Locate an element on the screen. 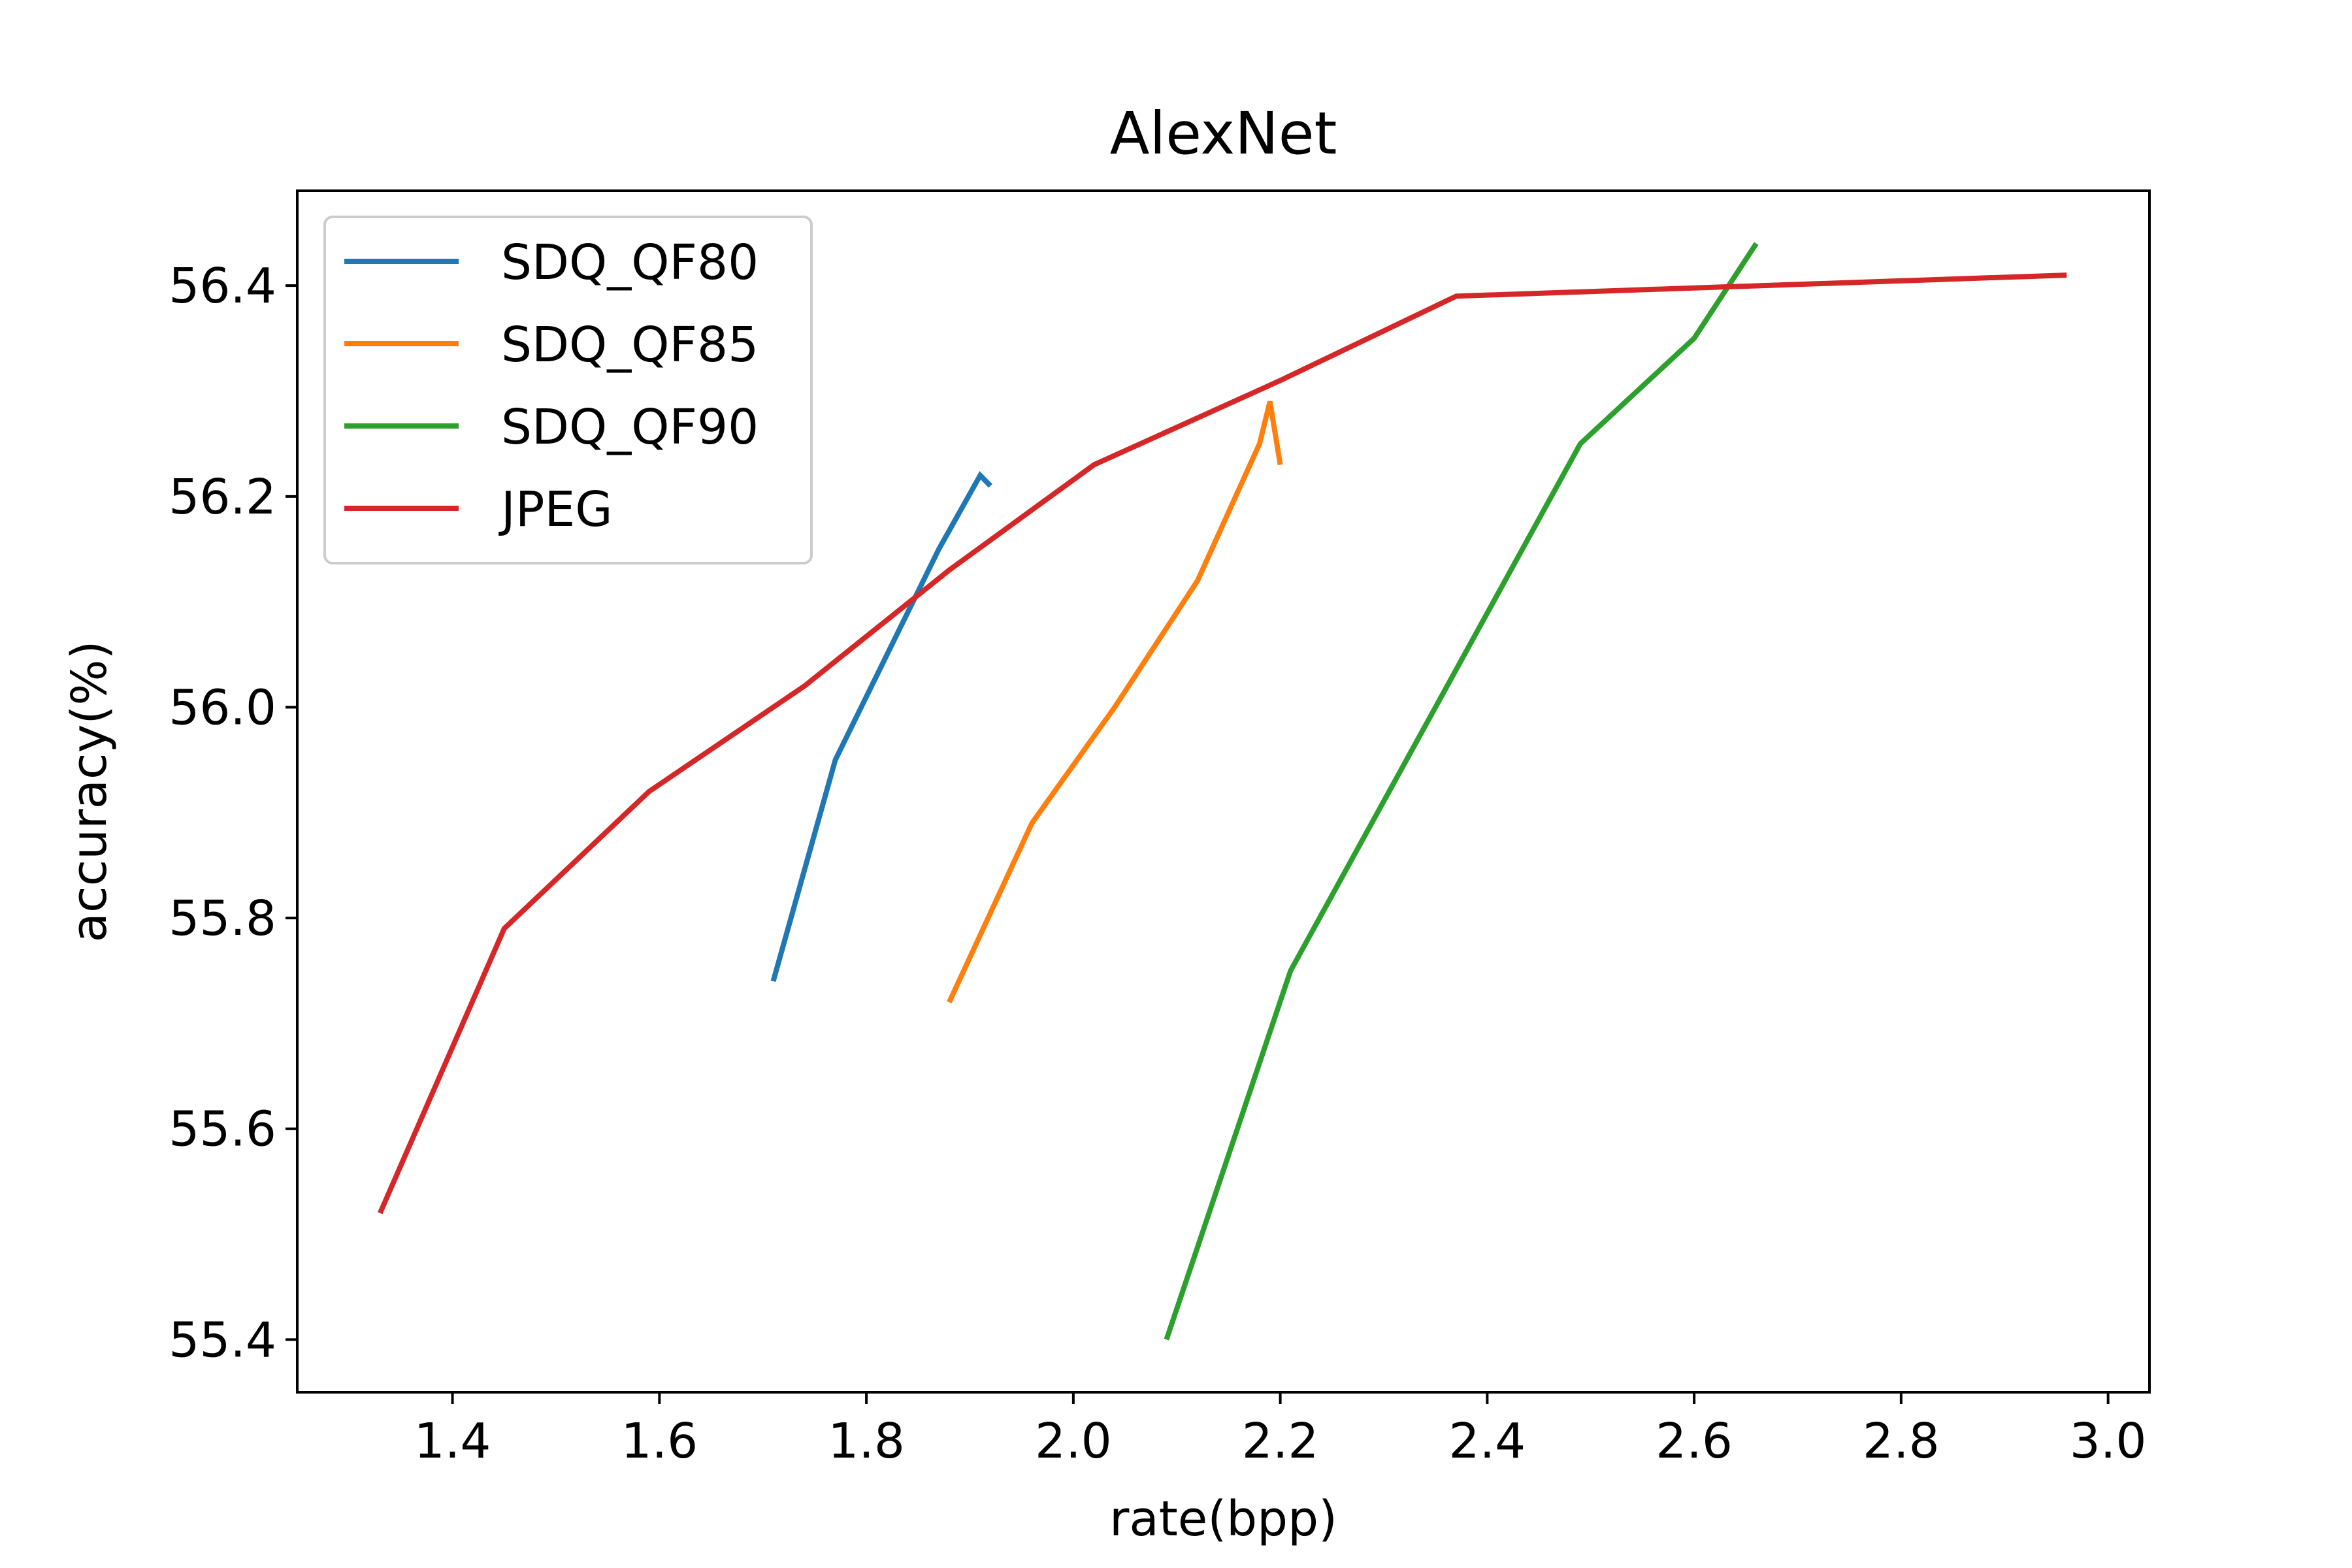 The width and height of the screenshot is (2352, 1568). y-tick-label: 55.4 is located at coordinates (222, 1340).